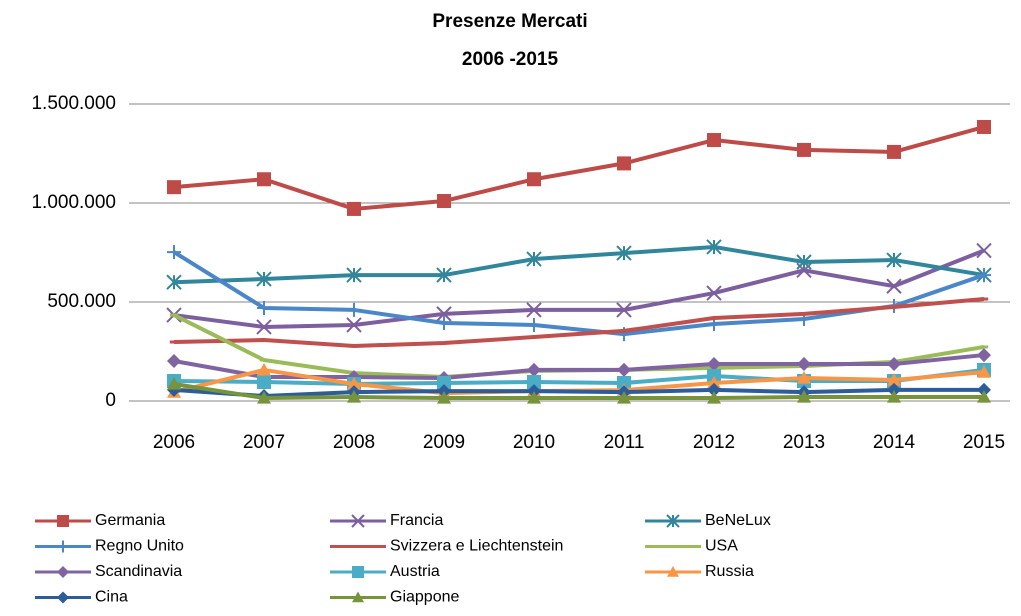 Image resolution: width=1021 pixels, height=616 pixels. I want to click on x-tick-label: 2006, so click(174, 442).